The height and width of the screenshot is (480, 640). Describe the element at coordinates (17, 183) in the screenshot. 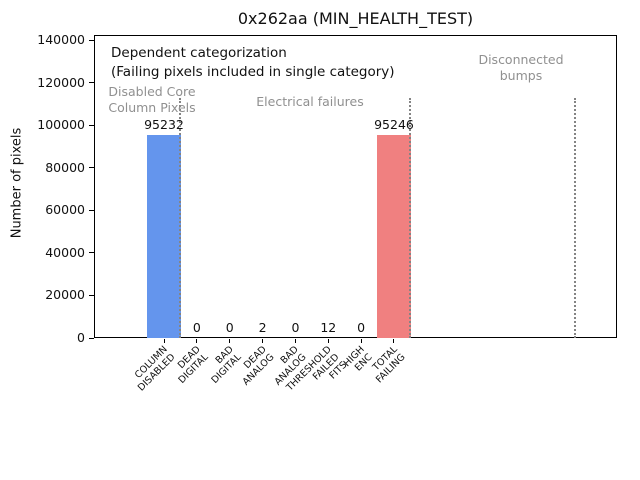

I see `y-axis-label: Number of pixels` at that location.